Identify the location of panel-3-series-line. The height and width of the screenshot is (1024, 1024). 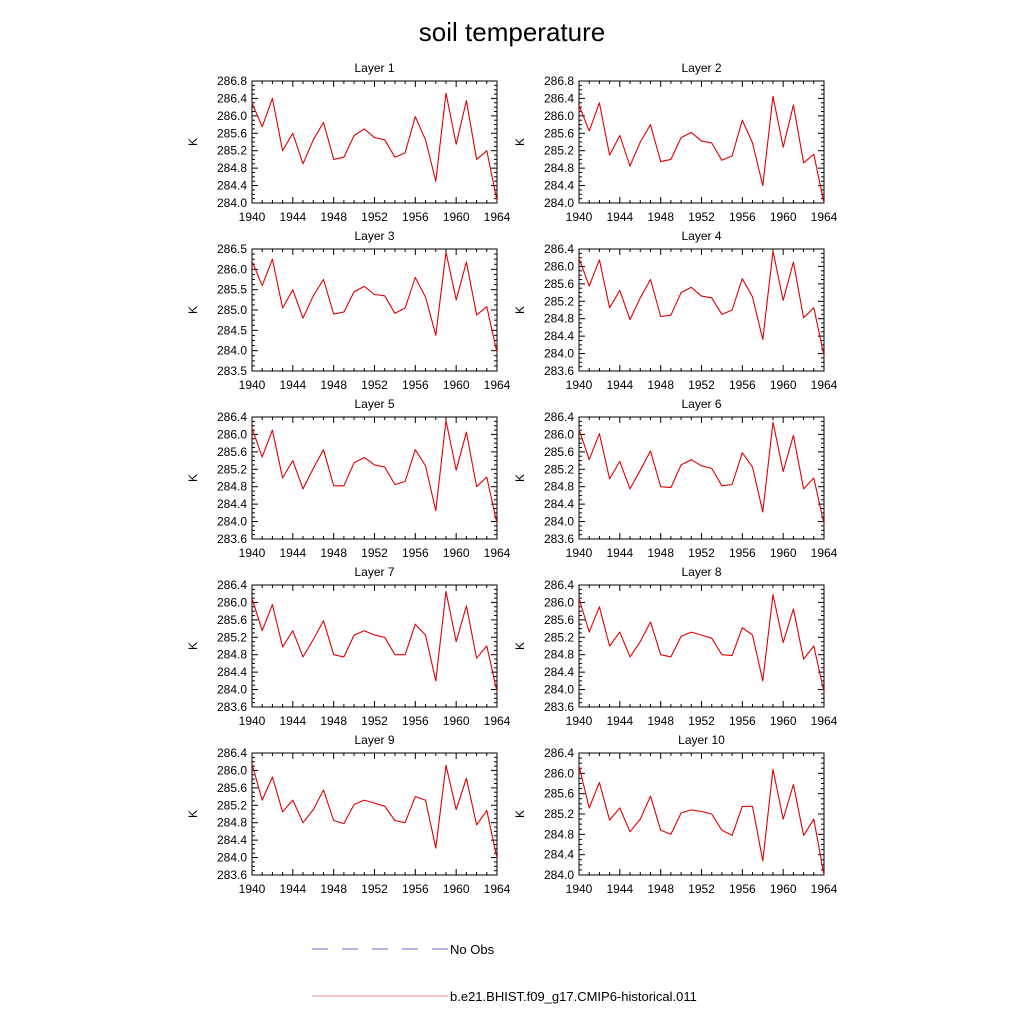
(374, 302).